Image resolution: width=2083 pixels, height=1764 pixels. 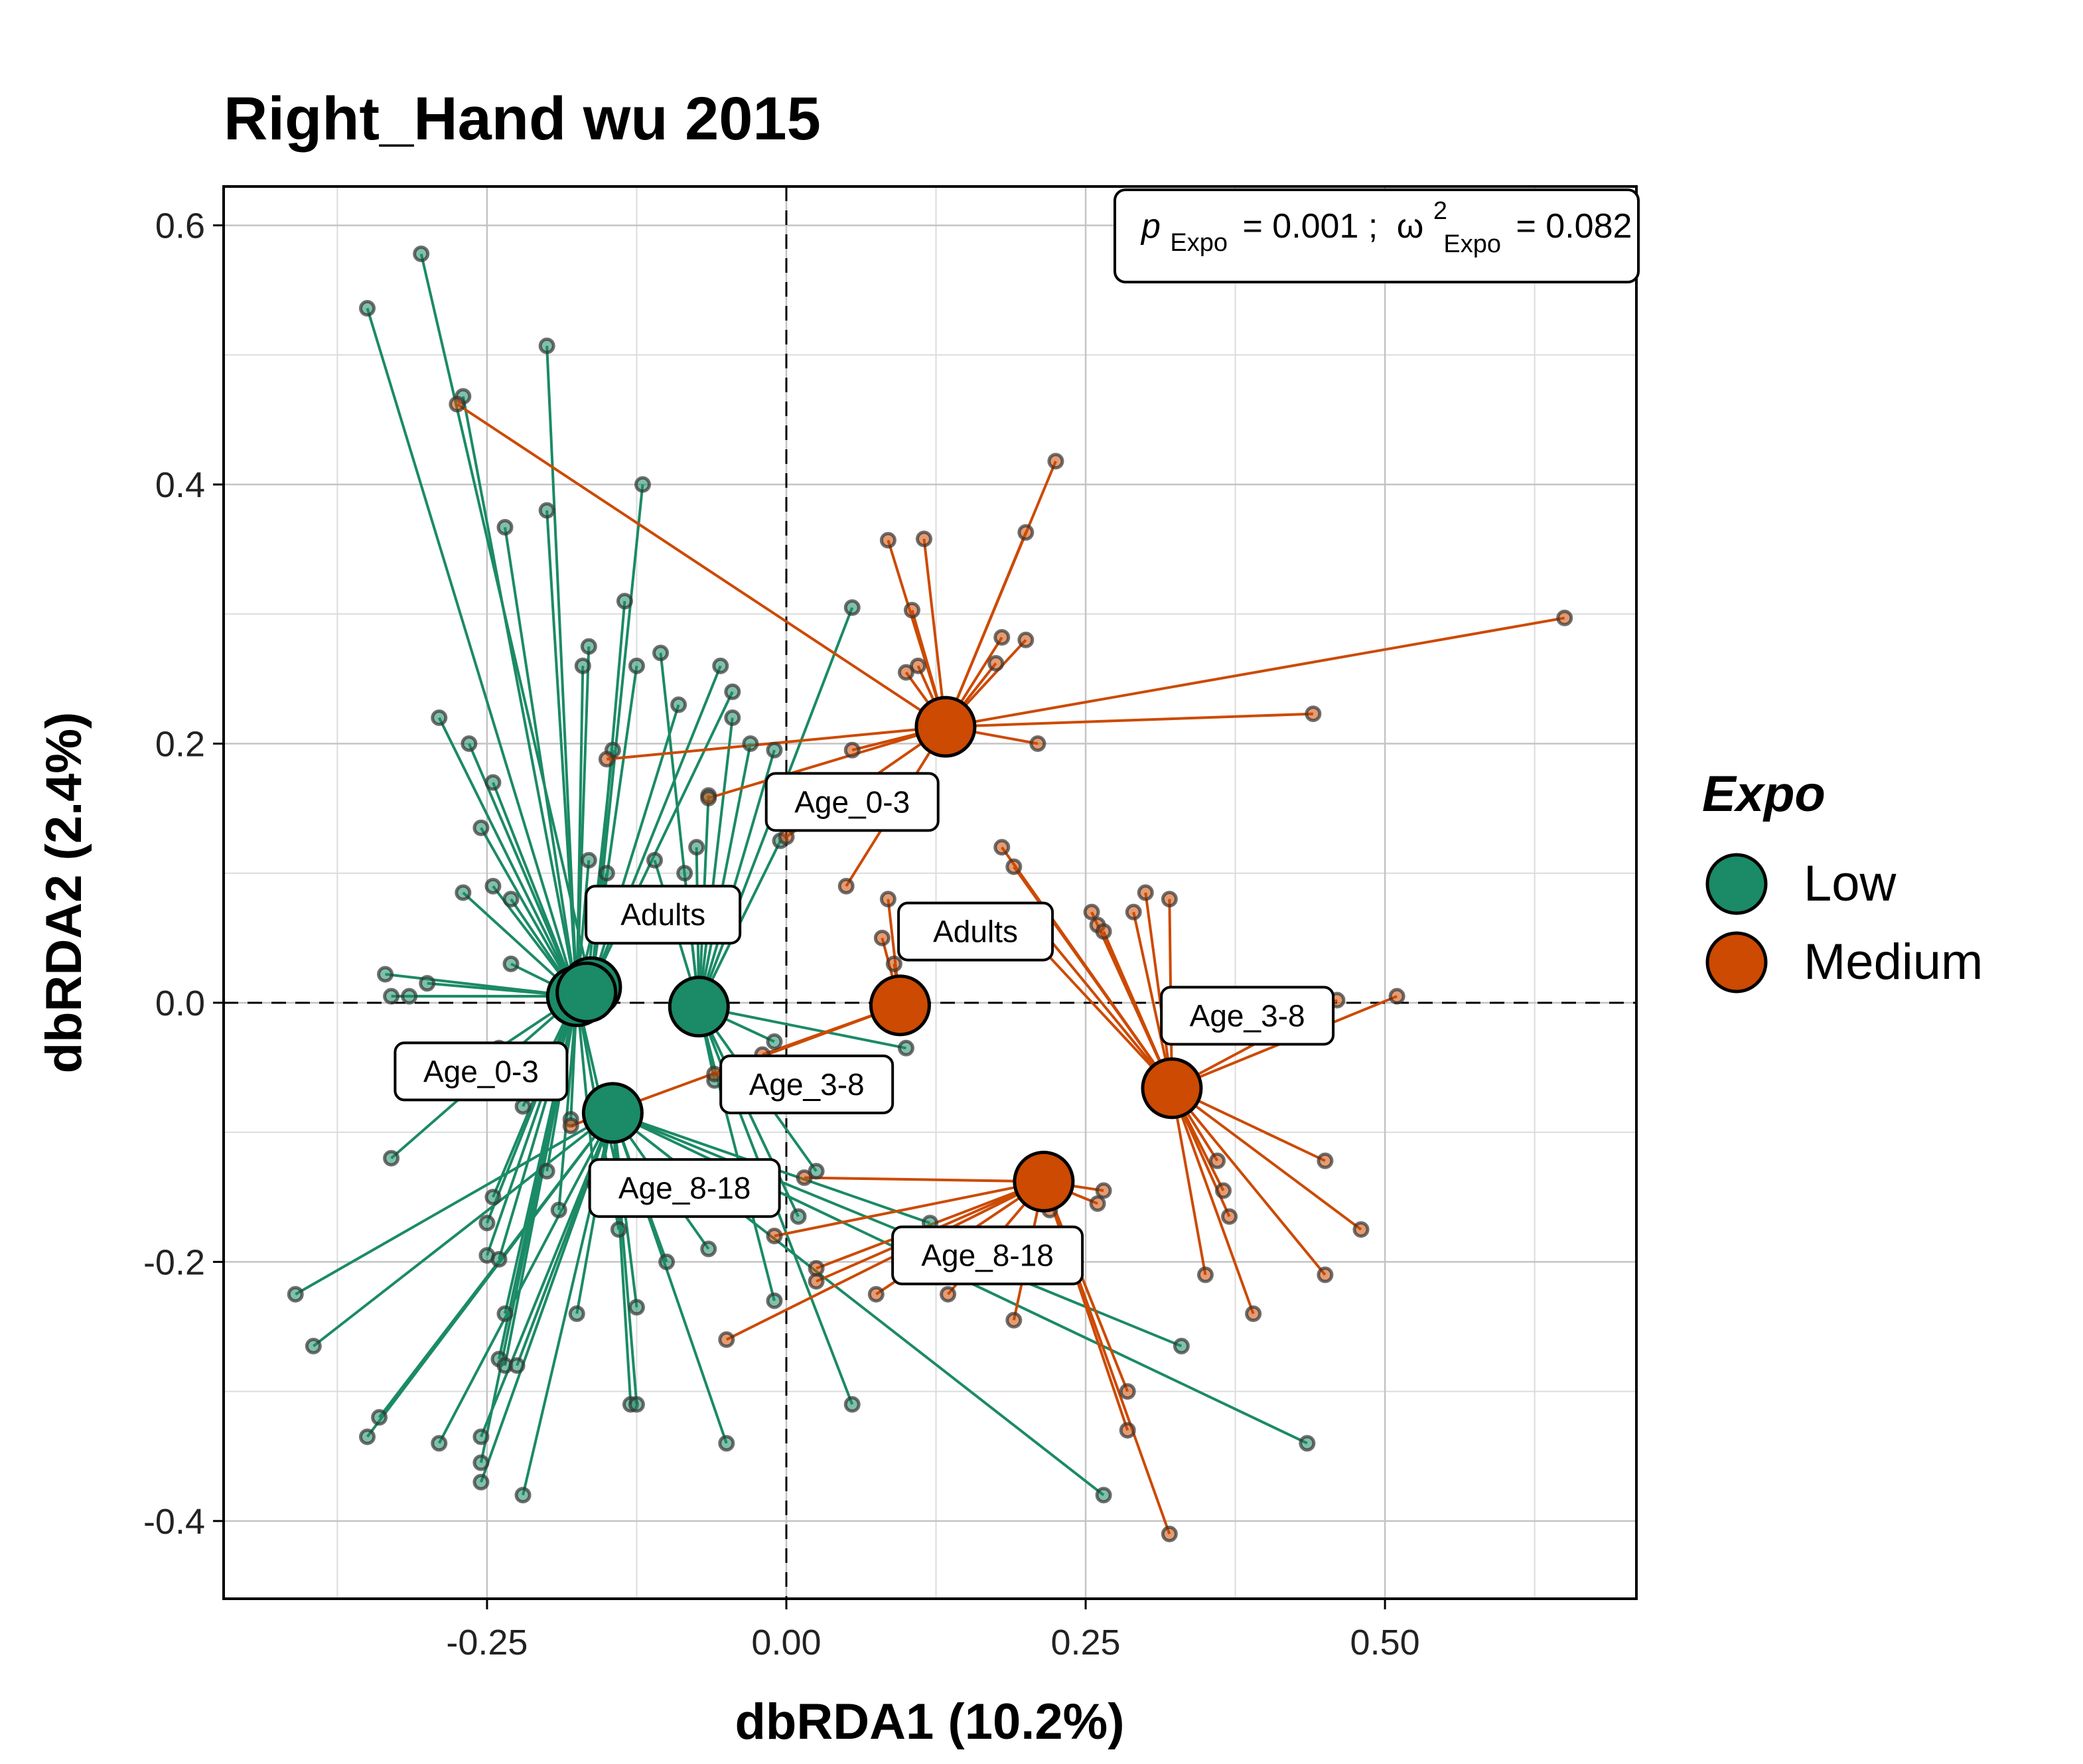 What do you see at coordinates (1440, 211) in the screenshot?
I see `omega-superscript: 2` at bounding box center [1440, 211].